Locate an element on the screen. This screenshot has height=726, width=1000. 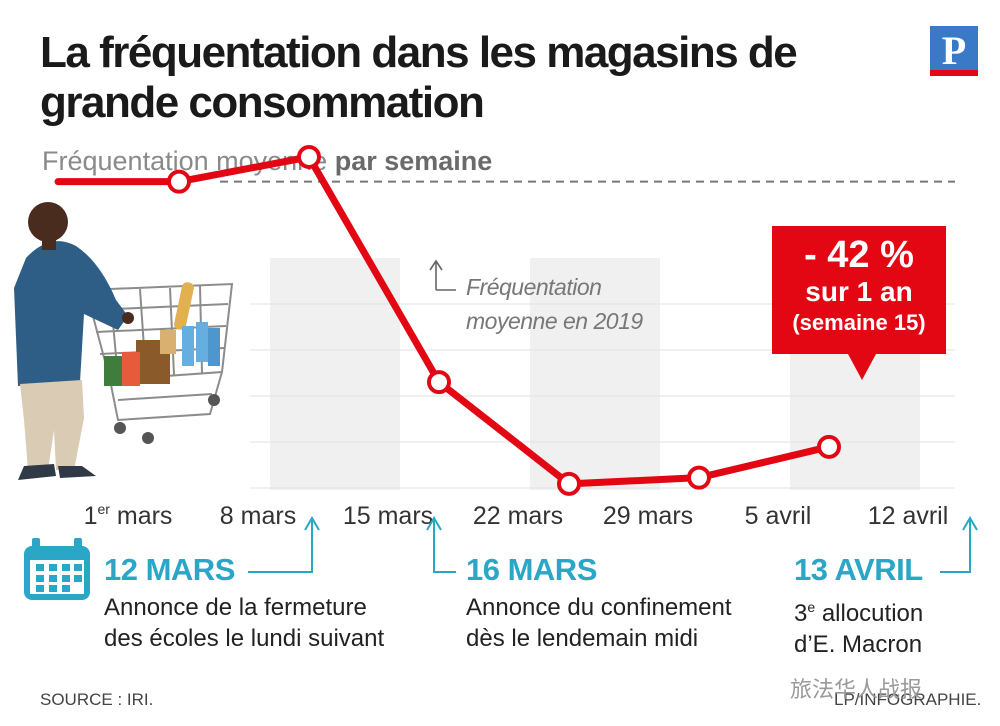
x-tick-label: 5 avril is located at coordinates (778, 516).